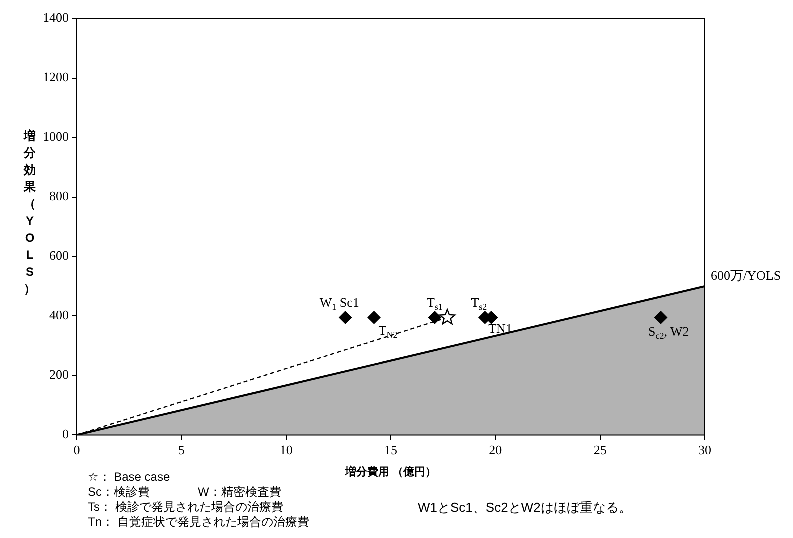  Describe the element at coordinates (705, 450) in the screenshot. I see `x-tick-label: 30` at that location.